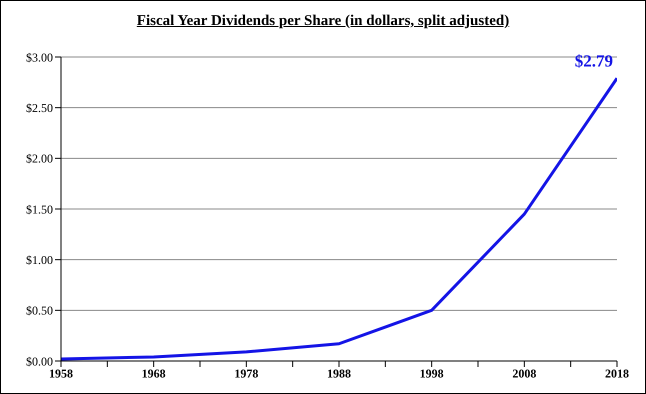  What do you see at coordinates (61, 373) in the screenshot?
I see `x-tick-label: 1958` at bounding box center [61, 373].